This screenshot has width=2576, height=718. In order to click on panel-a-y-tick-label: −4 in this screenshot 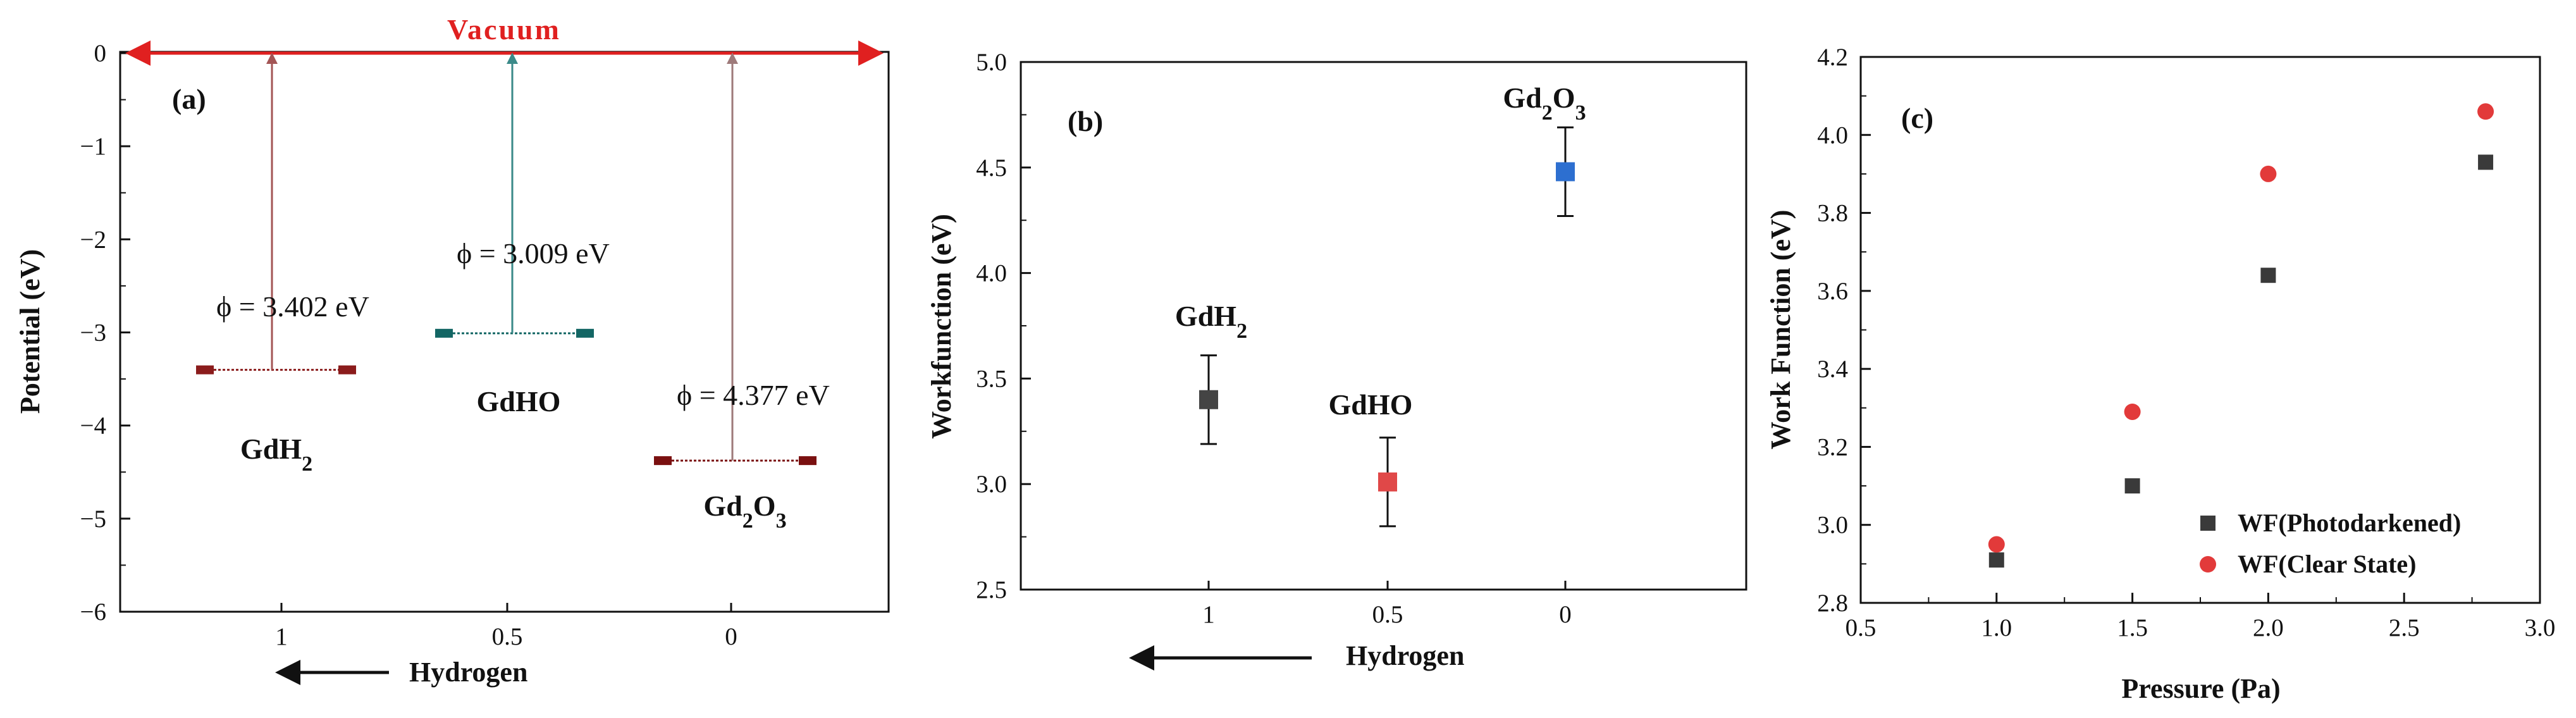, I will do `click(93, 426)`.